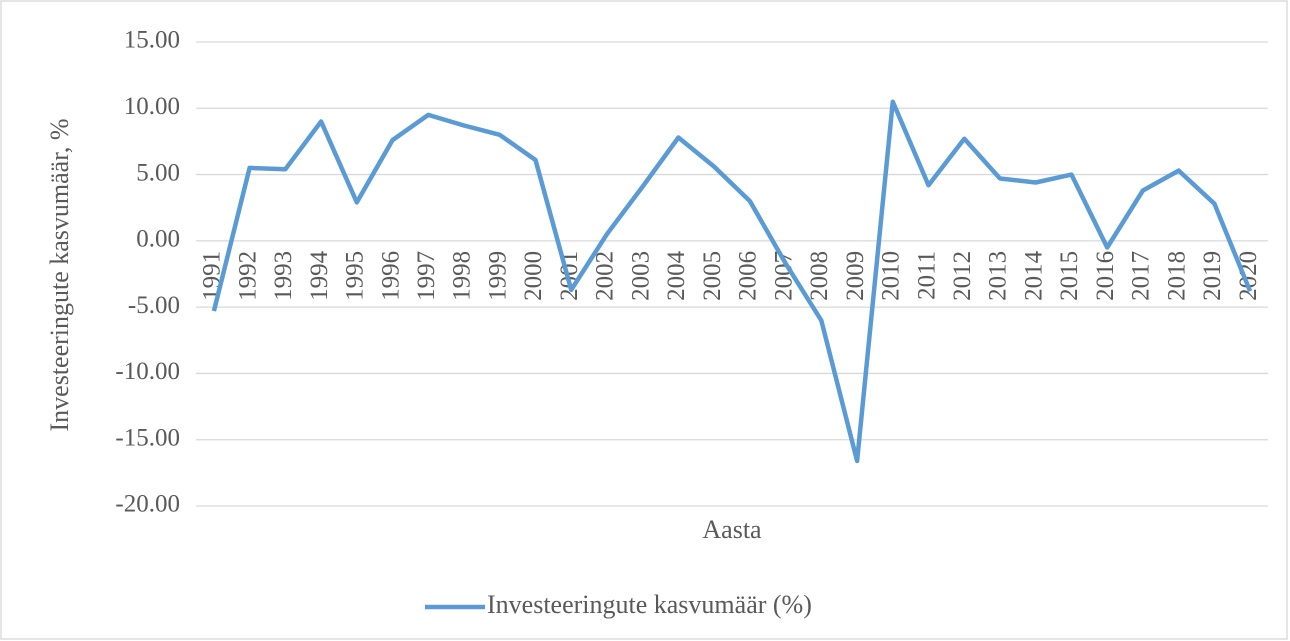 This screenshot has width=1290, height=641. What do you see at coordinates (1033, 275) in the screenshot?
I see `x-tick-label: 2014` at bounding box center [1033, 275].